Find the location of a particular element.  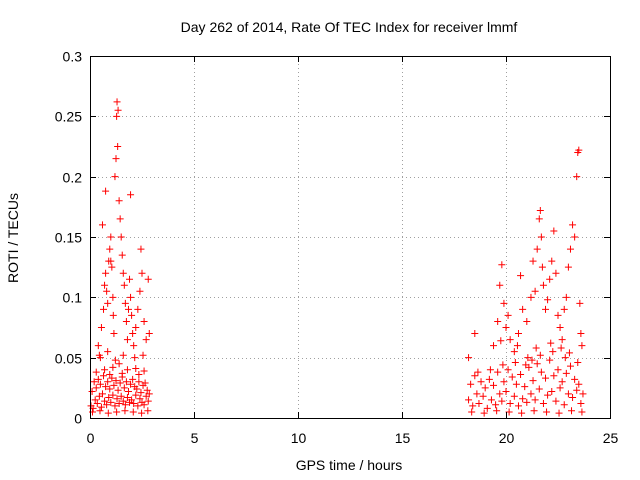

x-tick-label: 15 is located at coordinates (403, 438).